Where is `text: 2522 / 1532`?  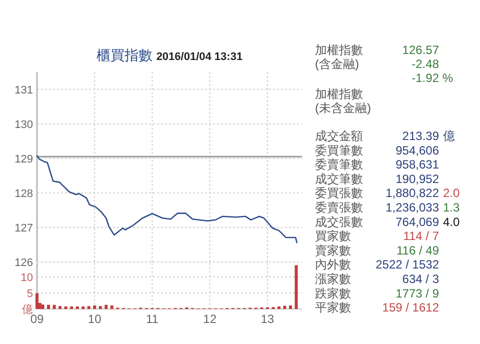
text: 2522 / 1532 is located at coordinates (408, 265).